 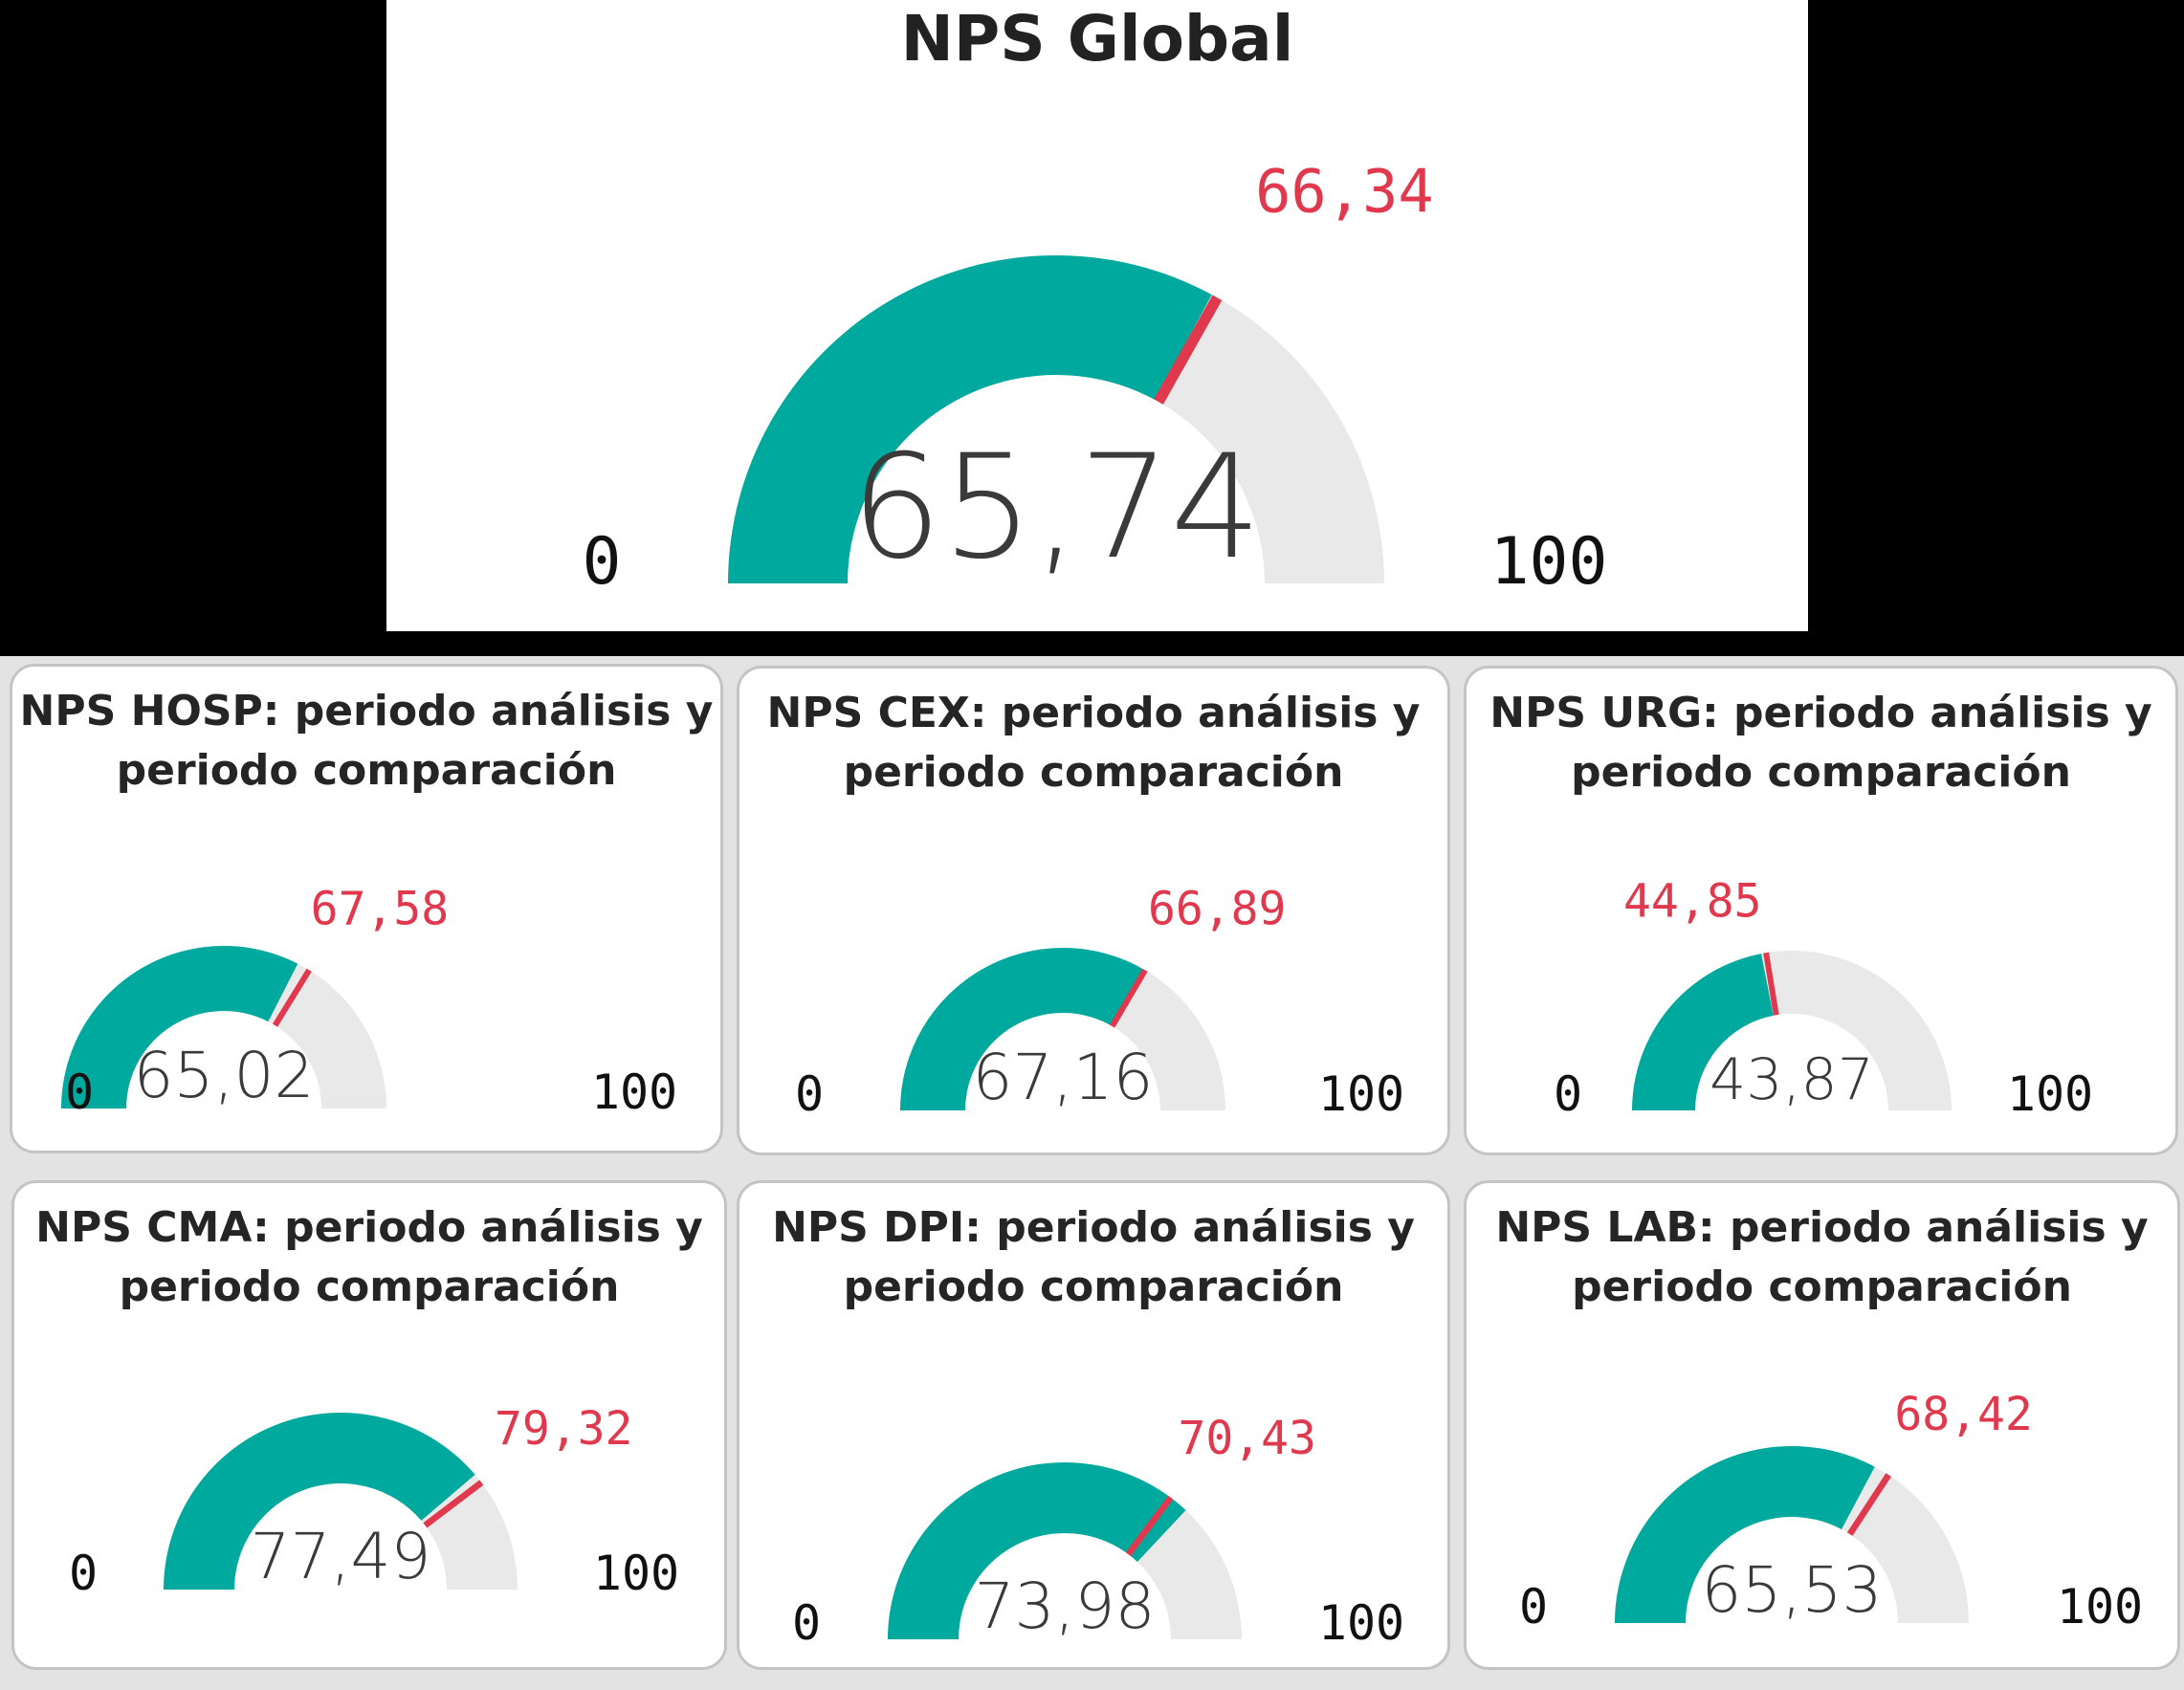 What do you see at coordinates (225, 1076) in the screenshot?
I see `gauge-value-label: 65,02` at bounding box center [225, 1076].